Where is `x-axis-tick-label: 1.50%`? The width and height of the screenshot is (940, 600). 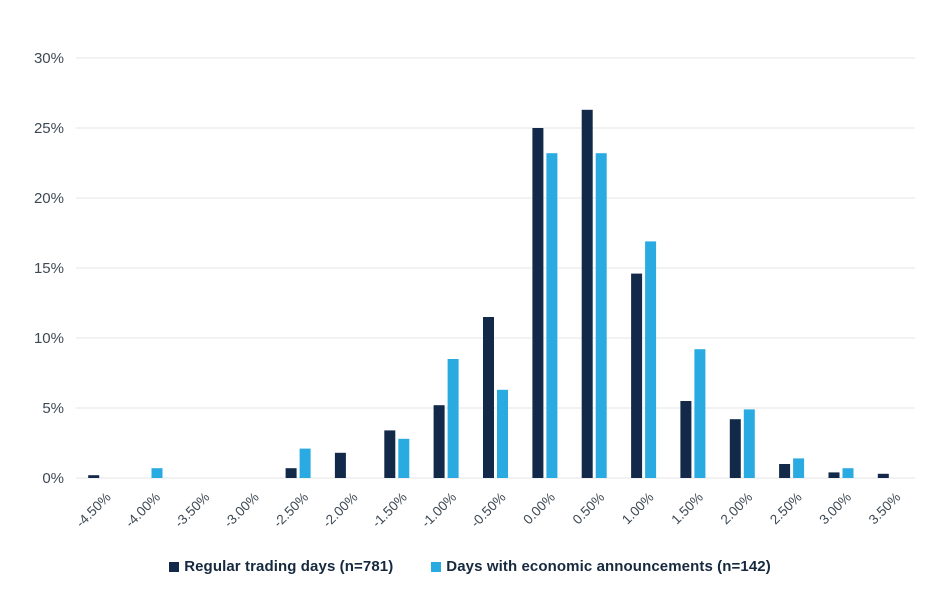 x-axis-tick-label: 1.50% is located at coordinates (687, 509).